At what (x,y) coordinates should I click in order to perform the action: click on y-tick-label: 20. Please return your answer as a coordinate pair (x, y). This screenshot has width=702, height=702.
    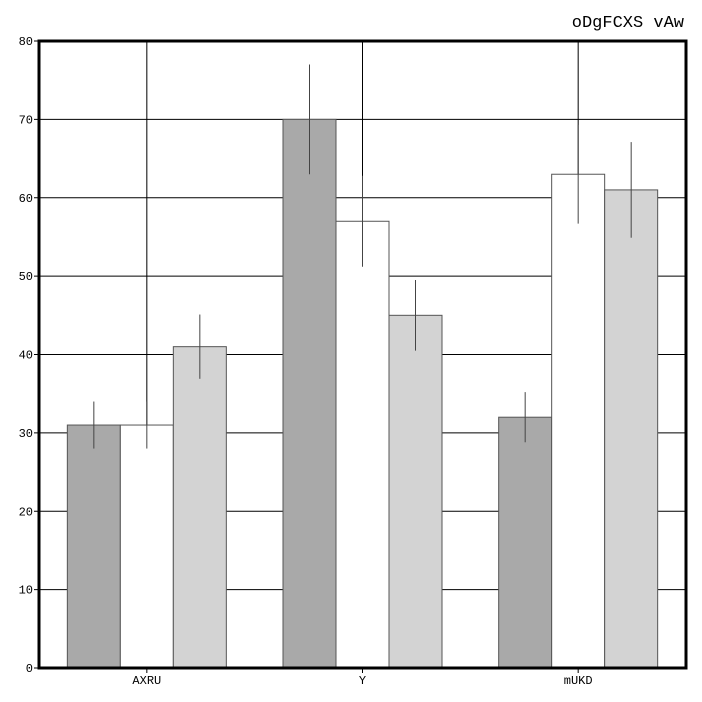
    Looking at the image, I should click on (26, 512).